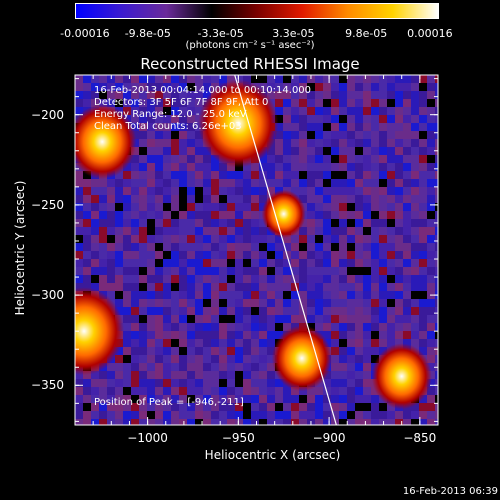 The height and width of the screenshot is (500, 500). Describe the element at coordinates (106, 142) in the screenshot. I see `bright-region` at that location.